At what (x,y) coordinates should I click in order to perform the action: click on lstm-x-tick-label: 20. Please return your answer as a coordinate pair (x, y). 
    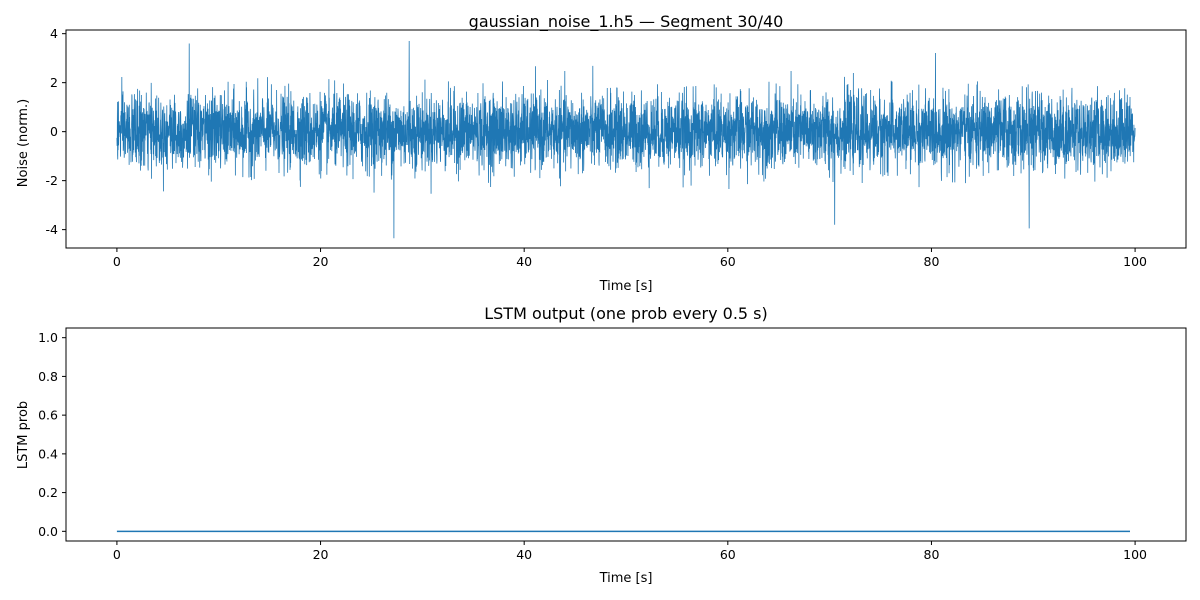
    Looking at the image, I should click on (321, 554).